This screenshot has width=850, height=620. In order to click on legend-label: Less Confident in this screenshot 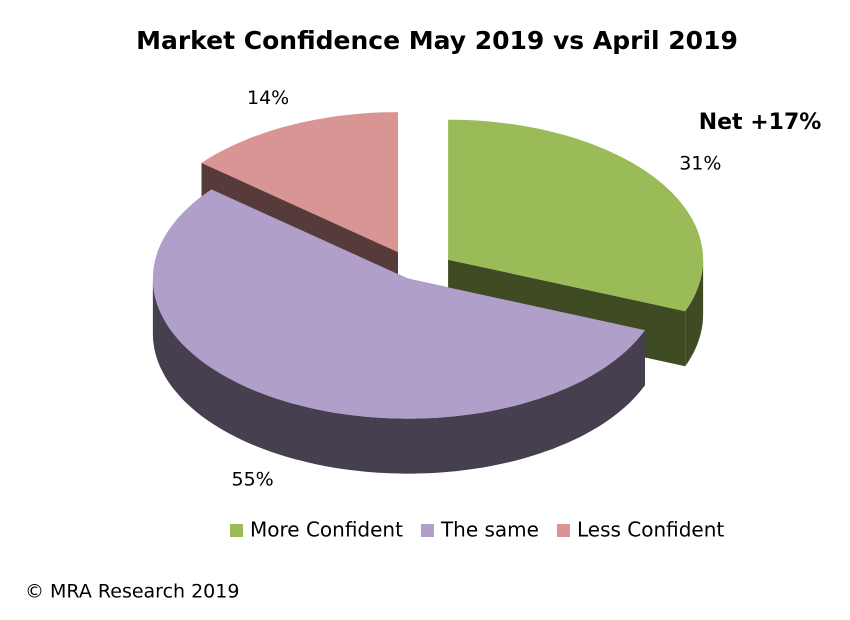, I will do `click(650, 530)`.